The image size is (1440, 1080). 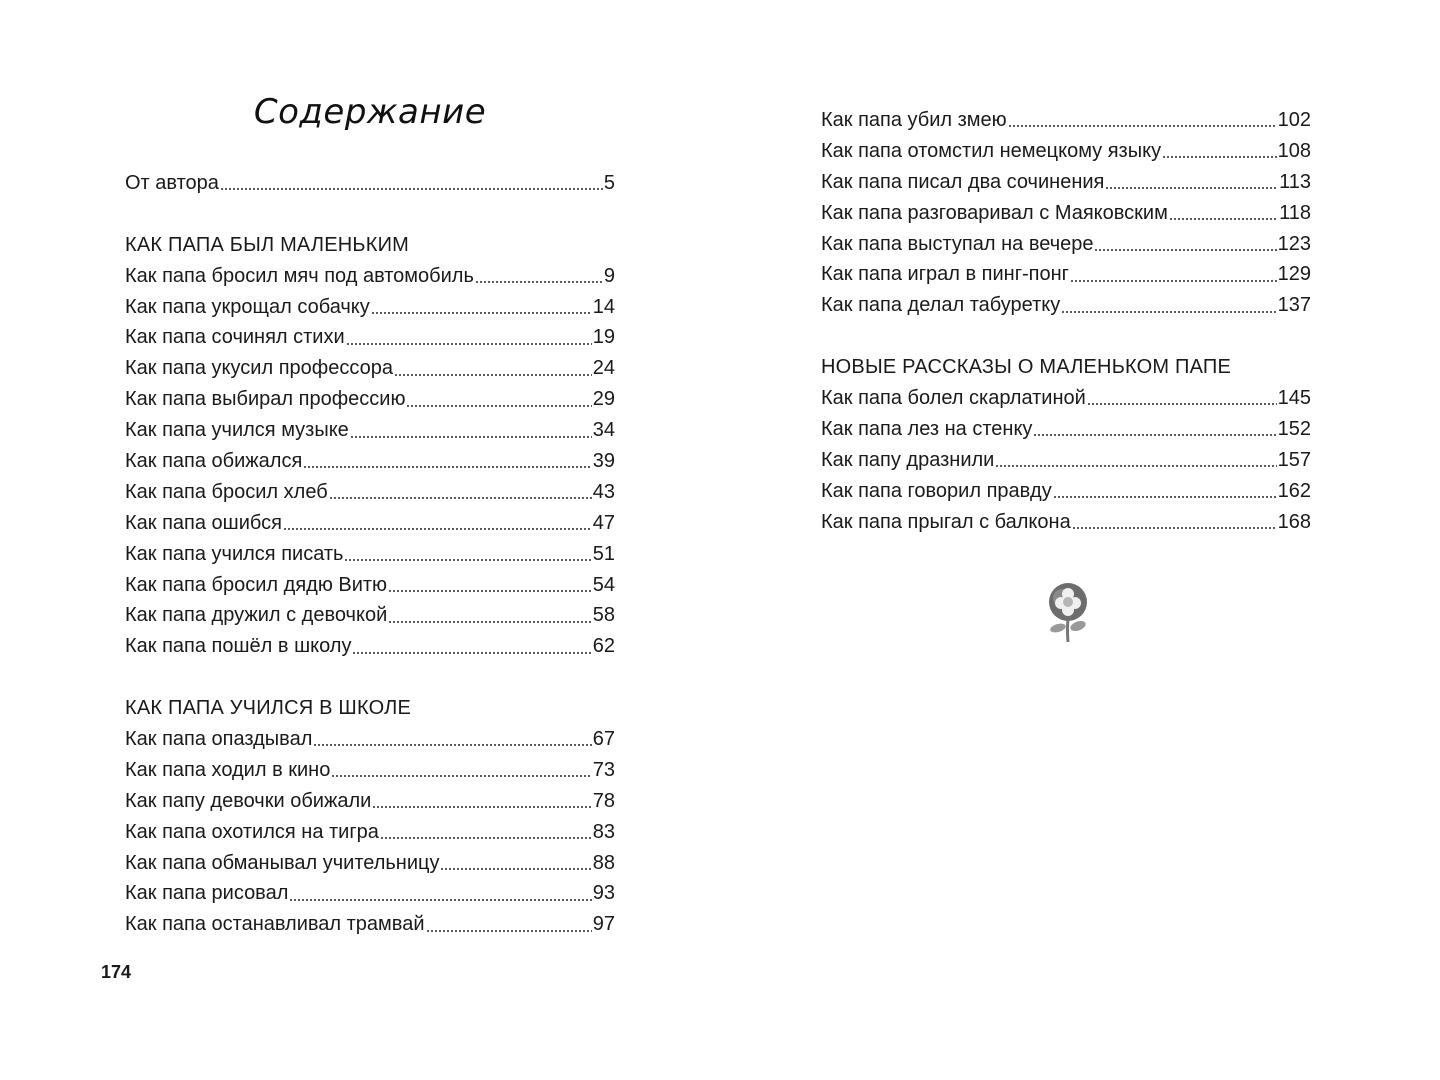 What do you see at coordinates (1294, 120) in the screenshot?
I see `toc-entry-page: 102` at bounding box center [1294, 120].